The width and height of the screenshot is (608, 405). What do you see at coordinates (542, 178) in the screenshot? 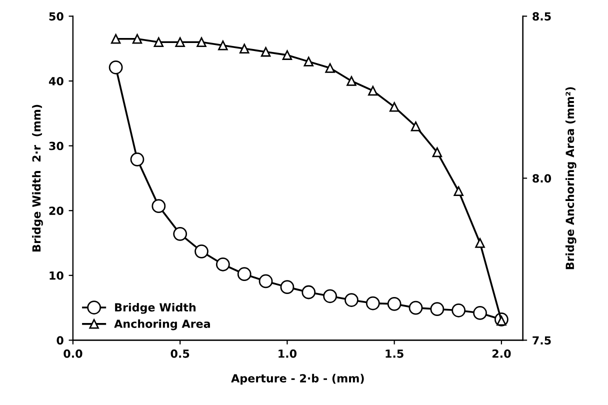
I see `y2-tick-label: 8.0` at bounding box center [542, 178].